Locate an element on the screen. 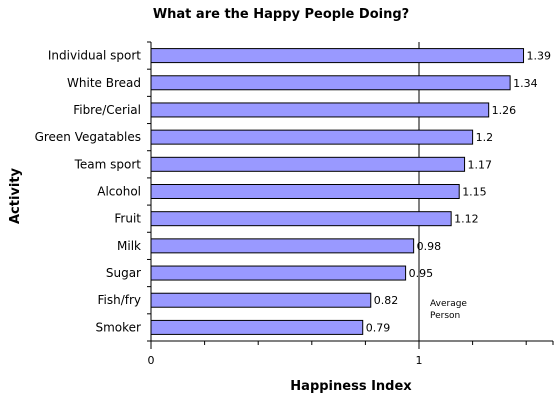  category-label: Alcohol is located at coordinates (119, 192).